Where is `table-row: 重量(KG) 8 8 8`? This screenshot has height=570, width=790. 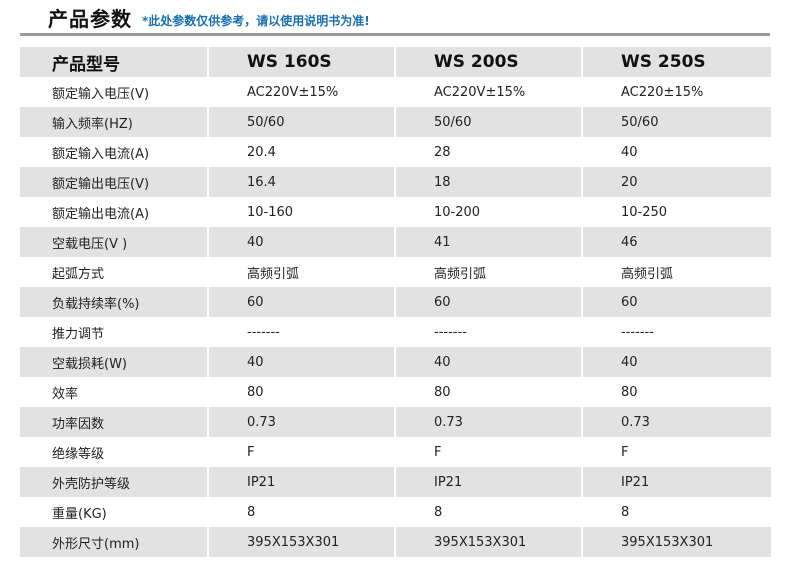
table-row: 重量(KG) 8 8 8 is located at coordinates (395, 512).